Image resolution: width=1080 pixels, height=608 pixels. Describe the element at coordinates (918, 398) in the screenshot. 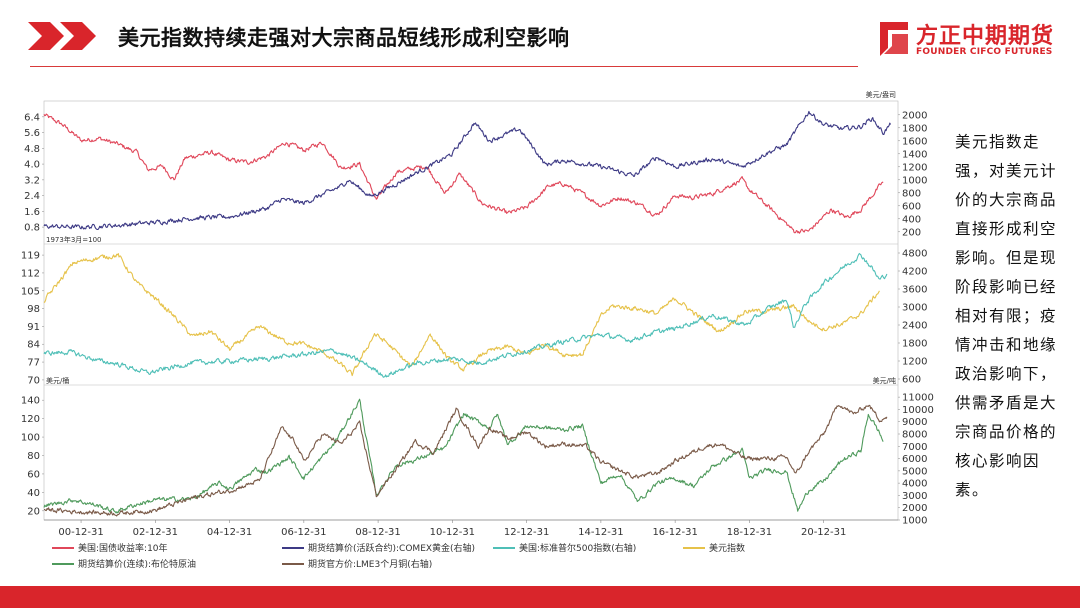

I see `right-tick-label: 11000` at that location.